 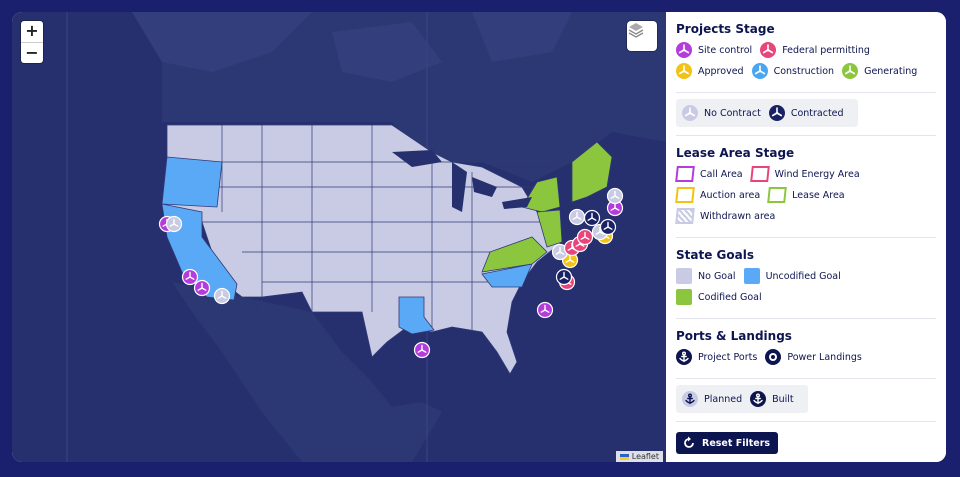 I want to click on filter-contracted-label: Contracted, so click(x=817, y=113).